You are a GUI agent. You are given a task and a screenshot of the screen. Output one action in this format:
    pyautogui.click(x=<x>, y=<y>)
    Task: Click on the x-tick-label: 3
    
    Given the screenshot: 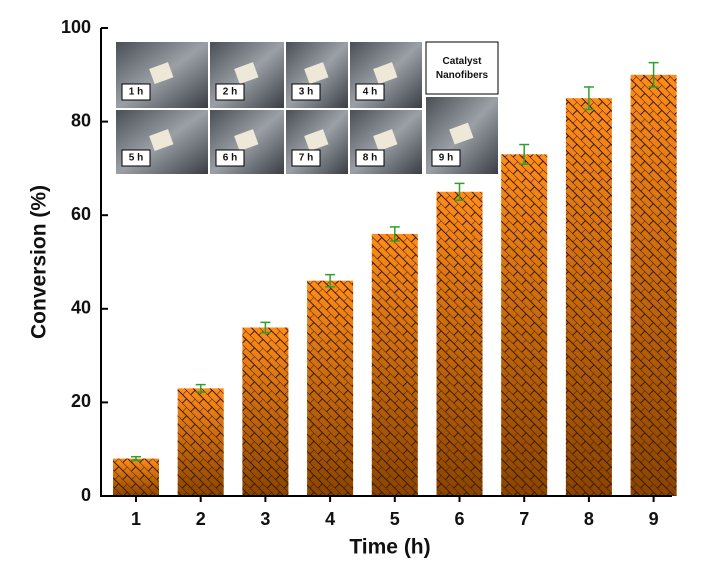 What is the action you would take?
    pyautogui.click(x=265, y=519)
    